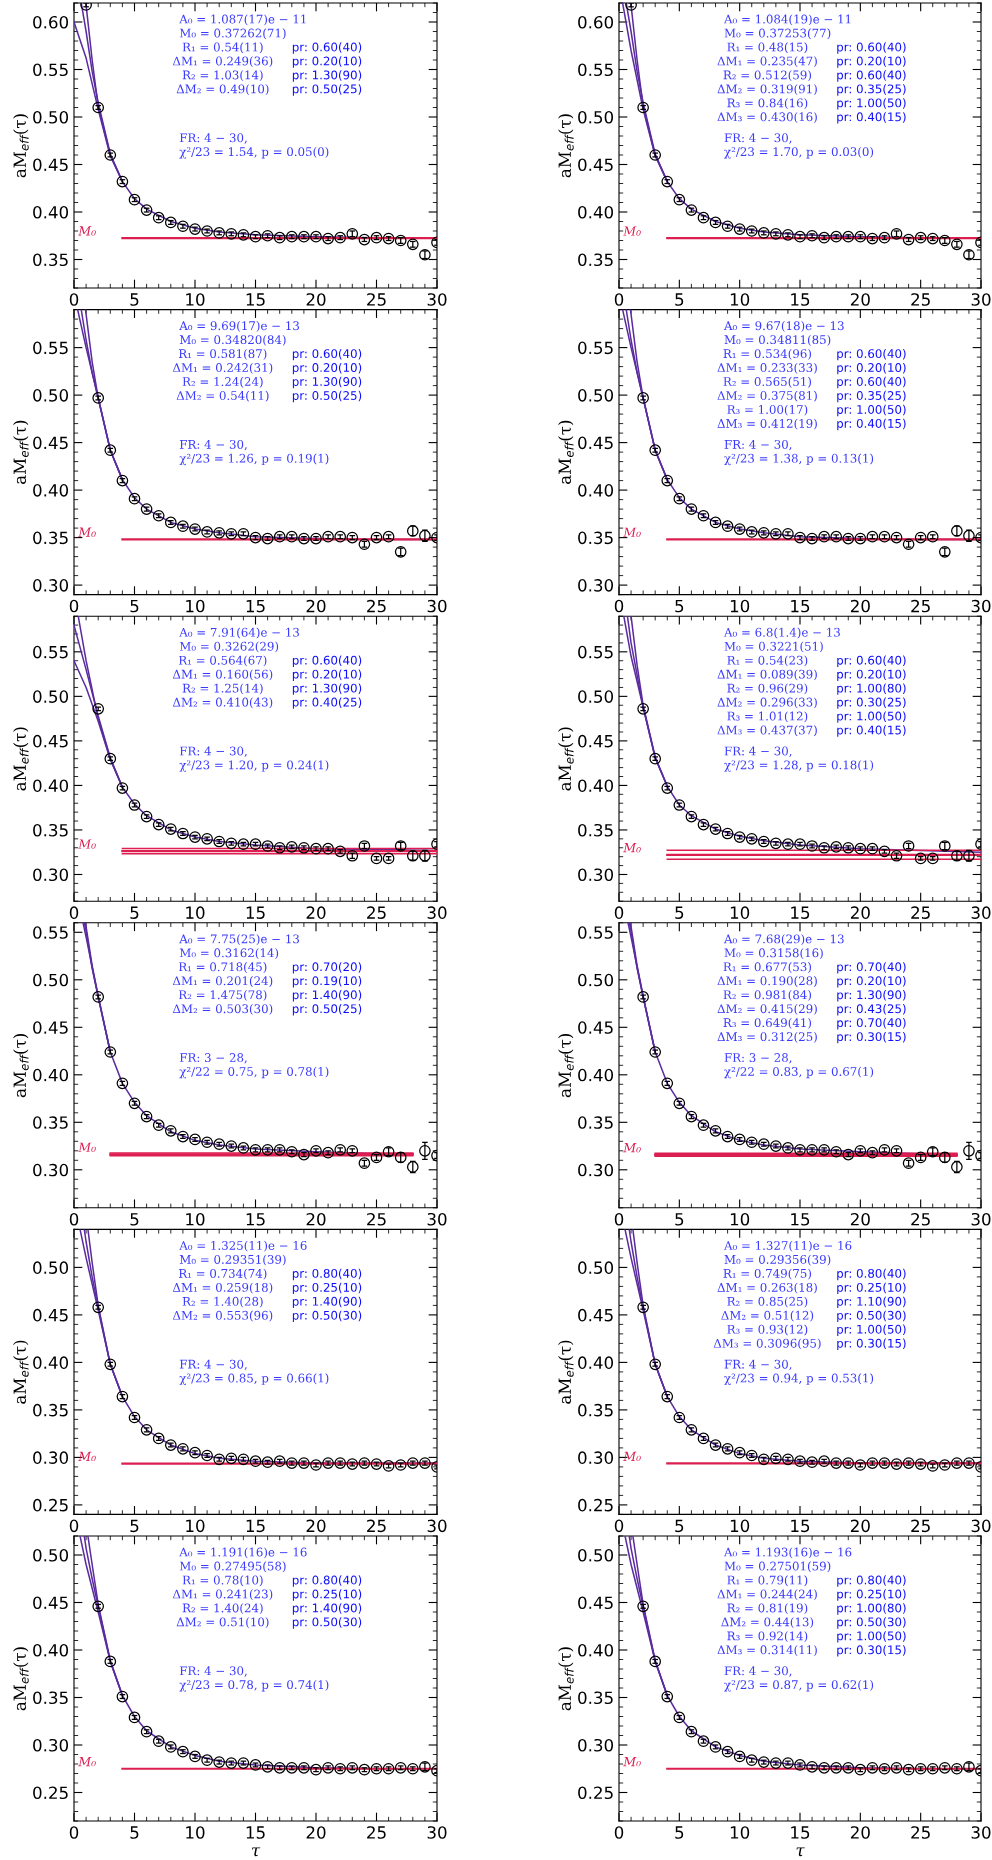 The image size is (992, 1860). I want to click on annotation: ΔM₁ = 0.160(56), so click(222, 675).